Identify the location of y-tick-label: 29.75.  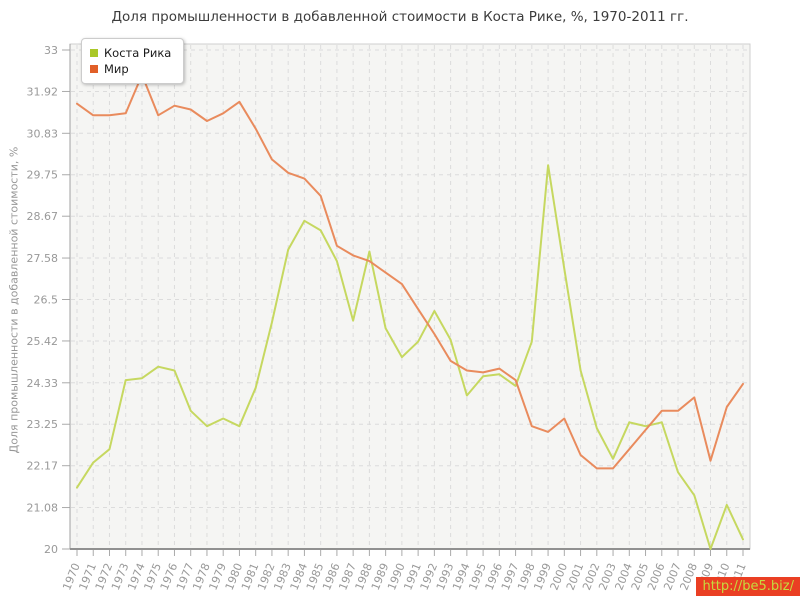
(43, 175).